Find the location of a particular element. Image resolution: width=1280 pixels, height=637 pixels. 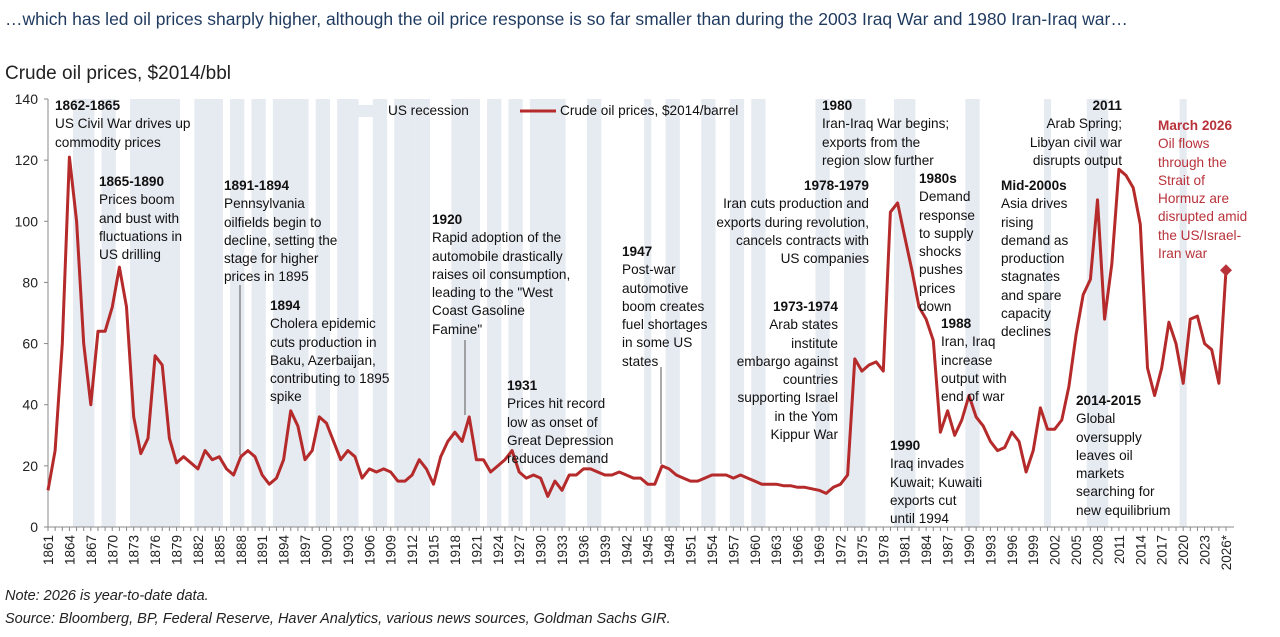

x-tick-label: 1993 is located at coordinates (990, 550).